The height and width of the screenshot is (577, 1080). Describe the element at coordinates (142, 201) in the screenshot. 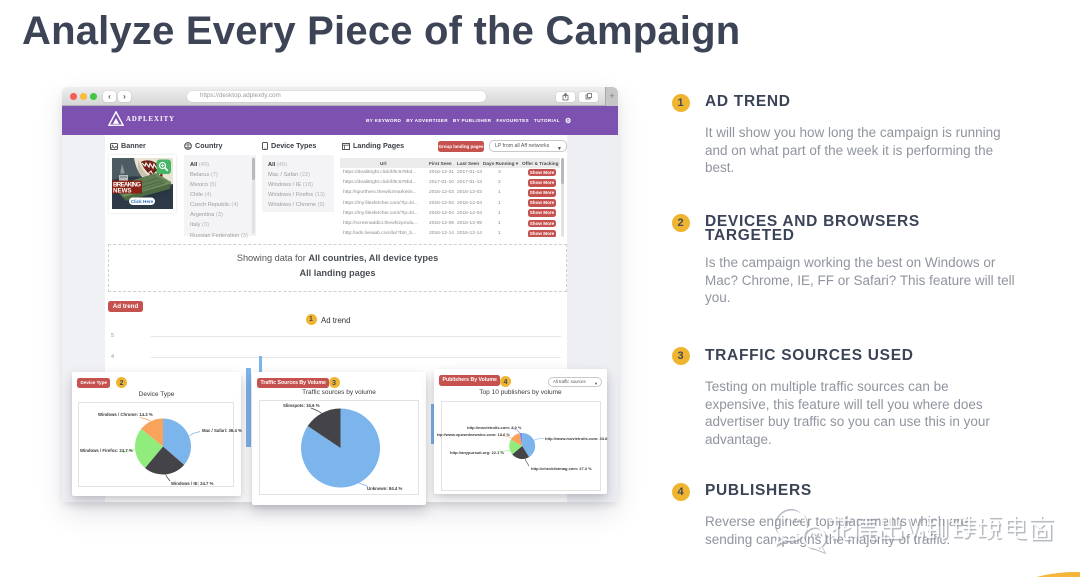

I see `svg-text: Click Here` at that location.